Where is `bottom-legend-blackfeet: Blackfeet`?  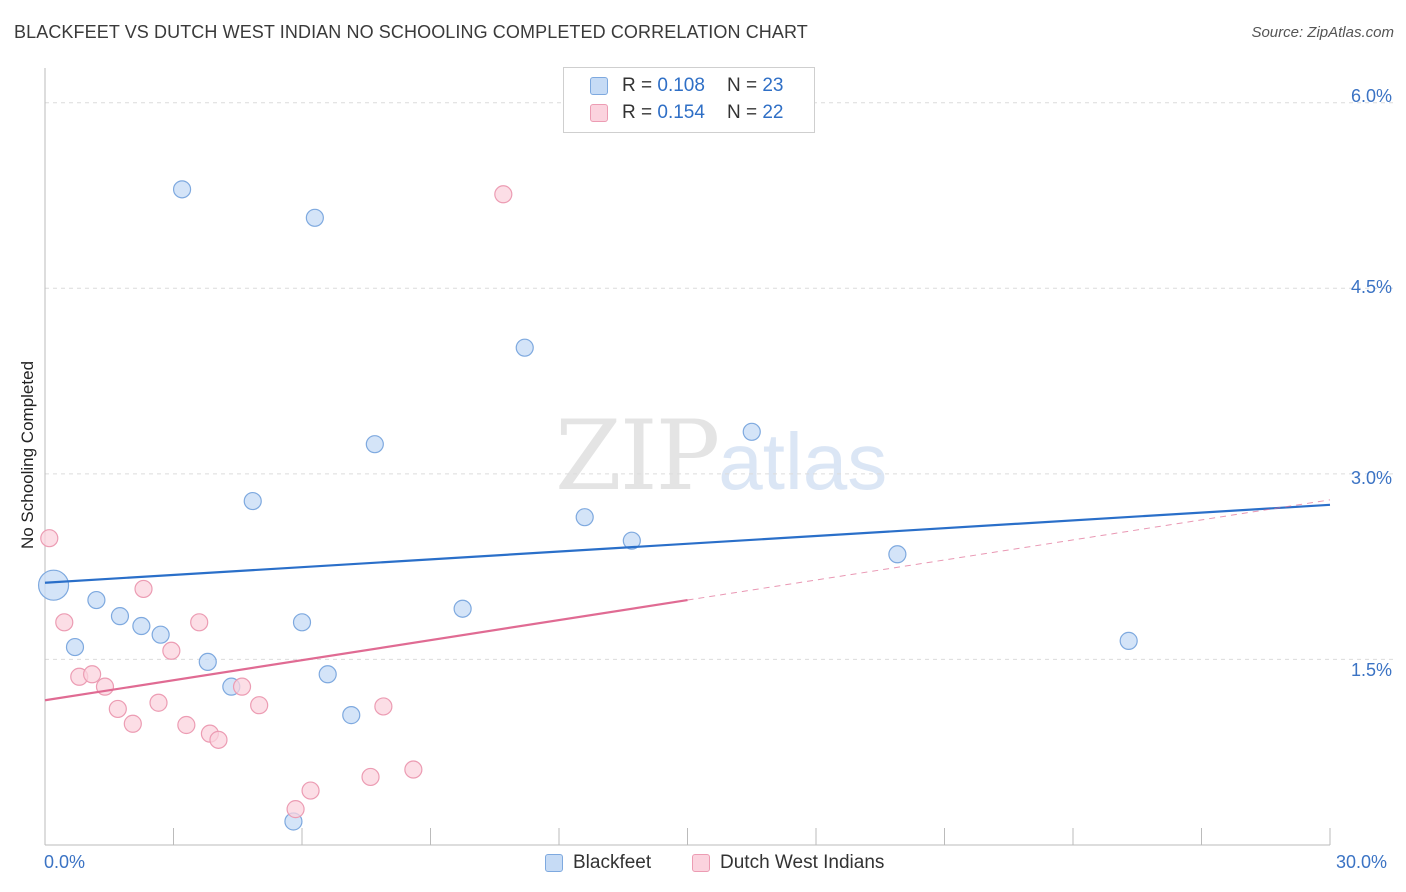 bottom-legend-blackfeet: Blackfeet is located at coordinates (598, 863).